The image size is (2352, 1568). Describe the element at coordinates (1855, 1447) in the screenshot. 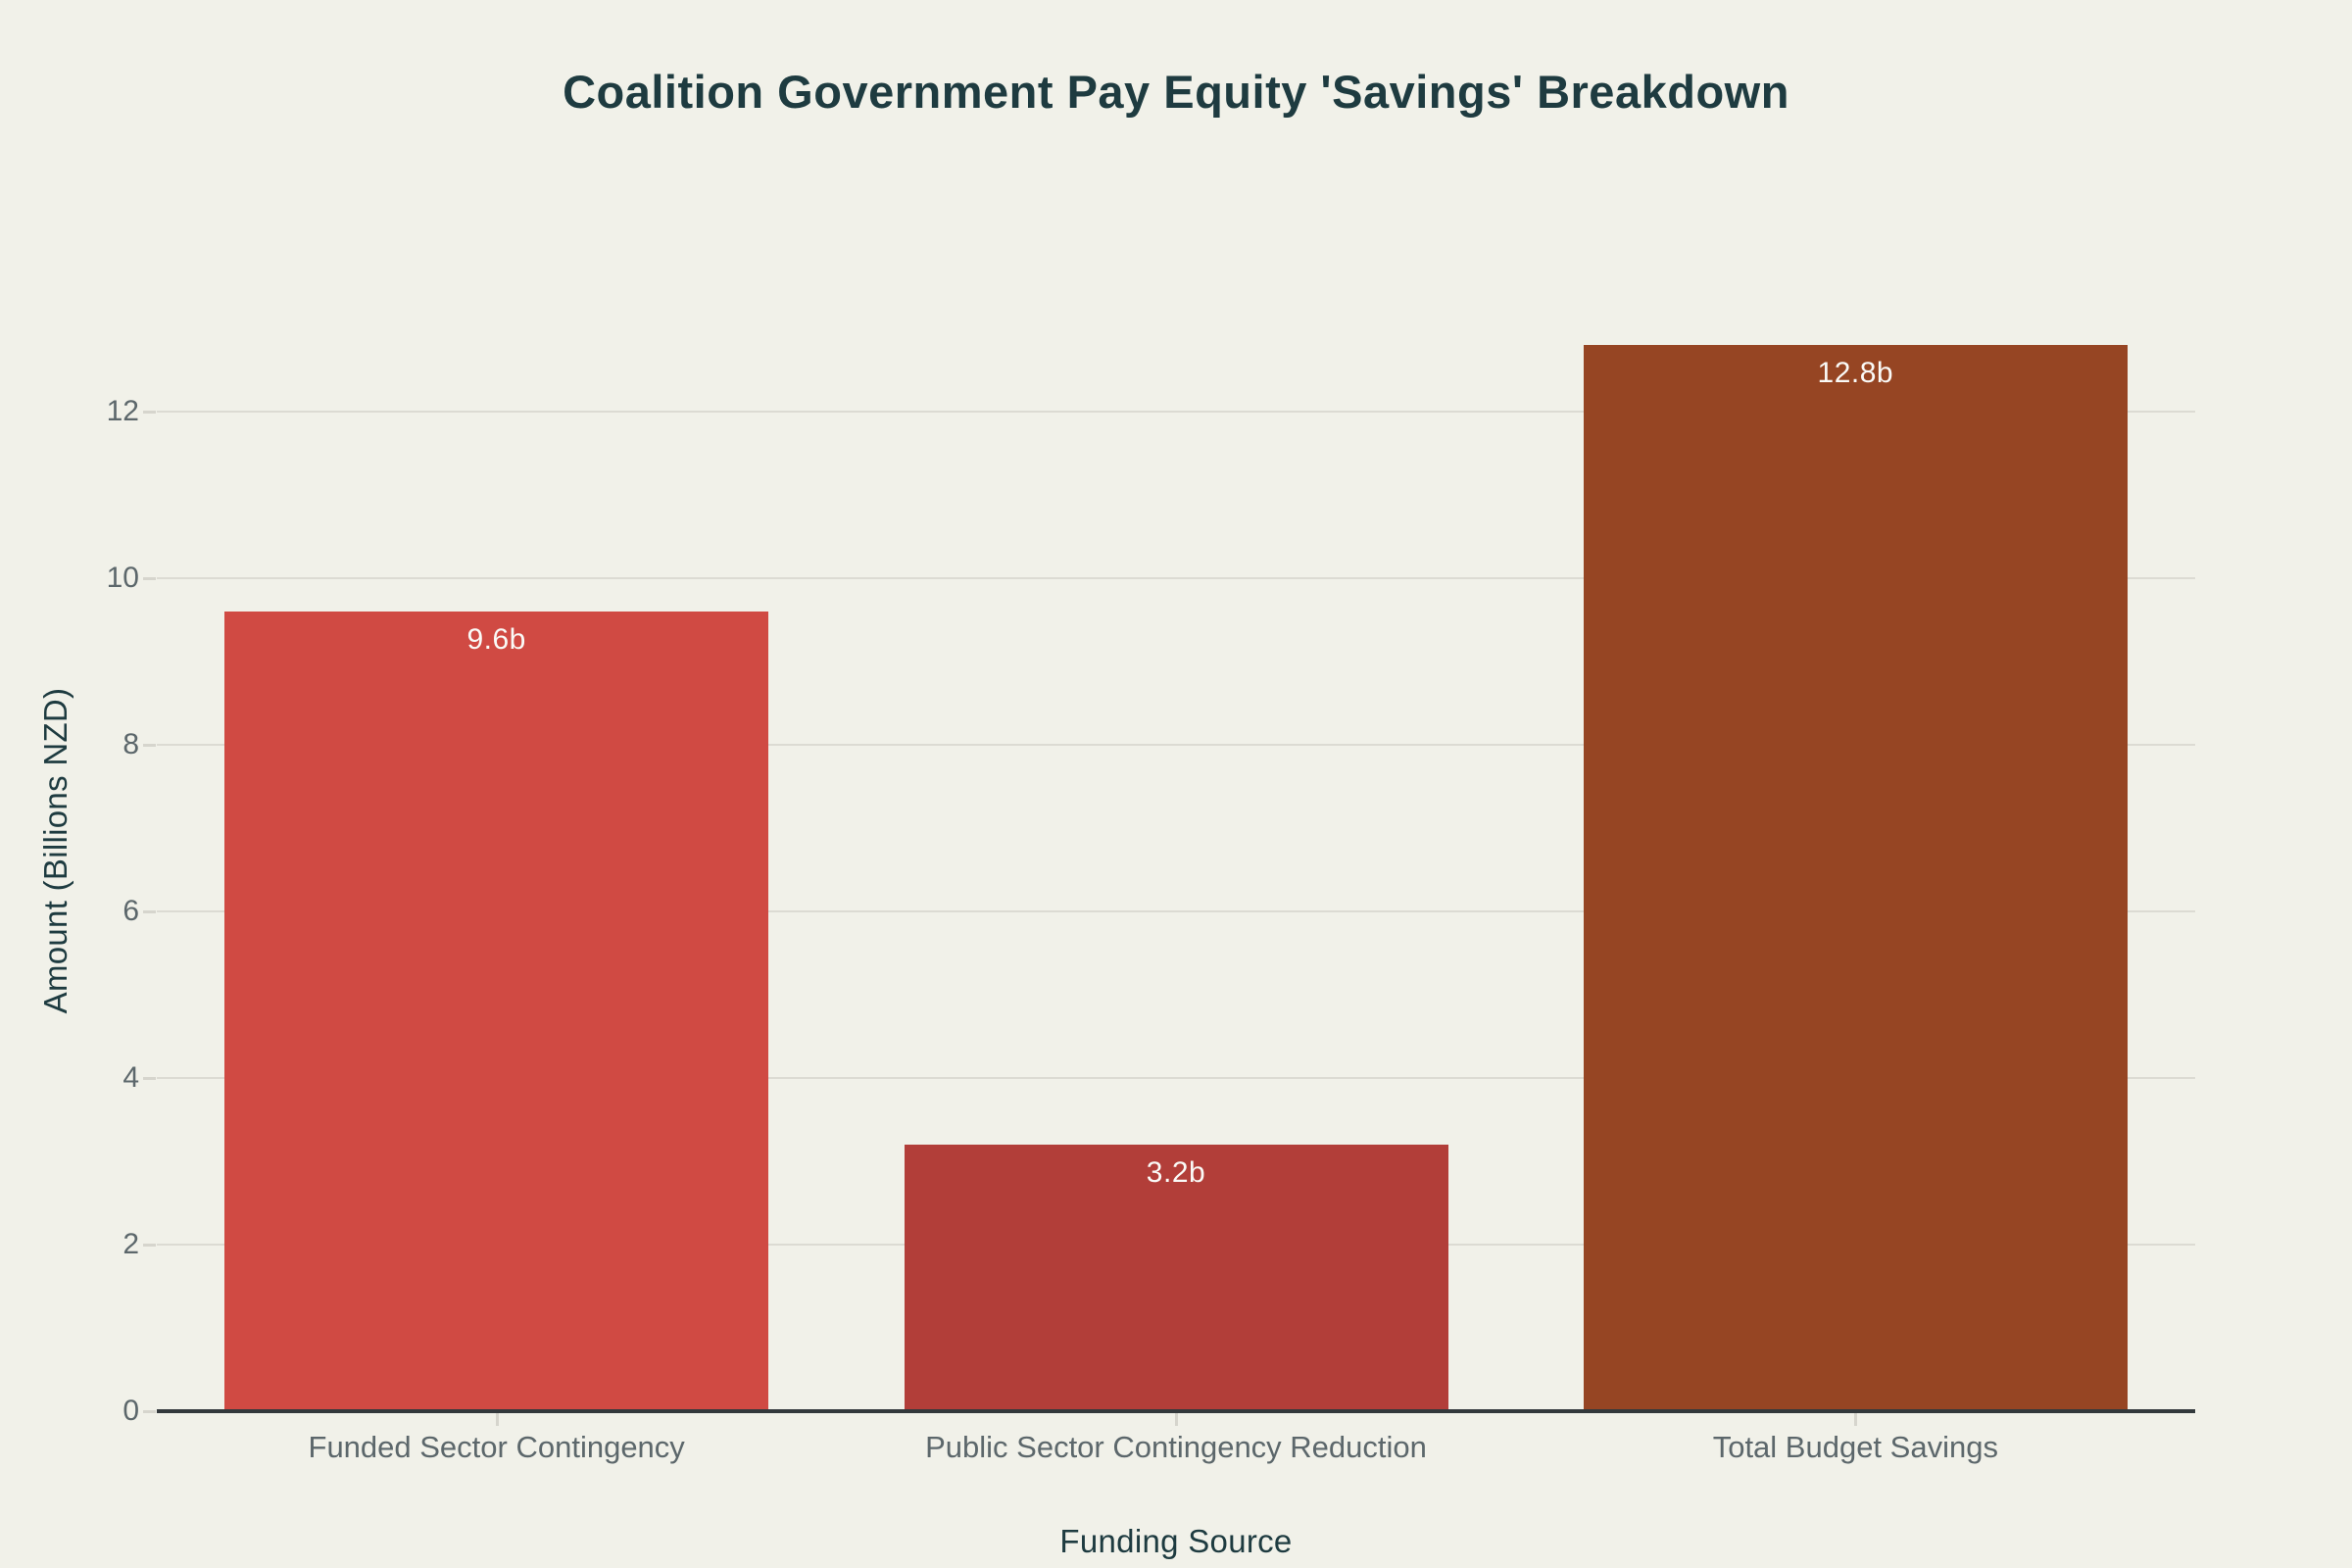

I see `x-tick-label: Total Budget Savings` at that location.